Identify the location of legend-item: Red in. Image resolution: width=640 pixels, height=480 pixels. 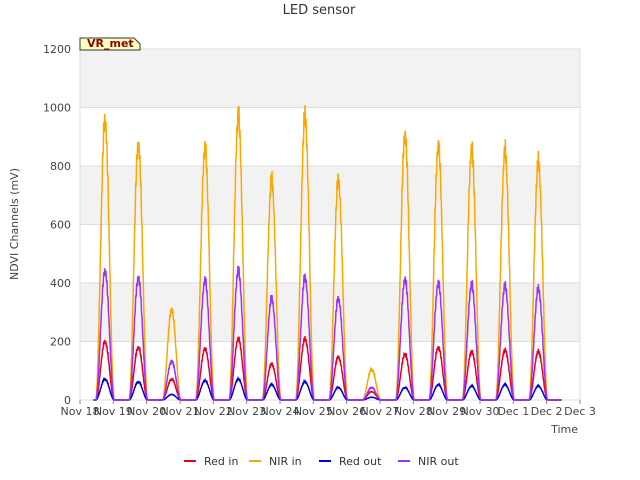
(211, 461).